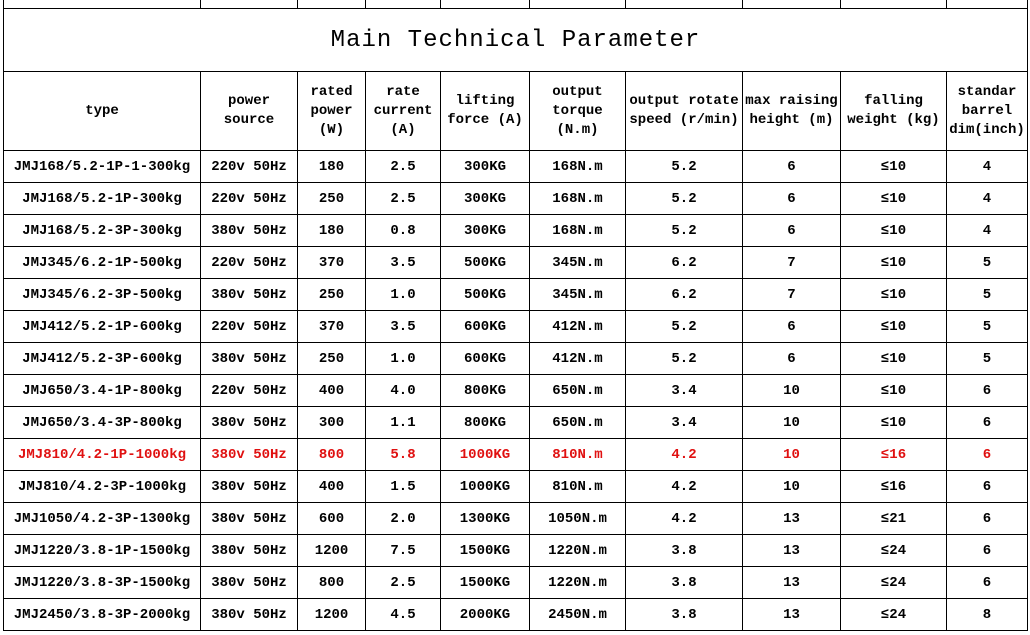 This screenshot has height=635, width=1030. Describe the element at coordinates (102, 422) in the screenshot. I see `data-cell: JMJ650/3.4-3P-800kg` at that location.